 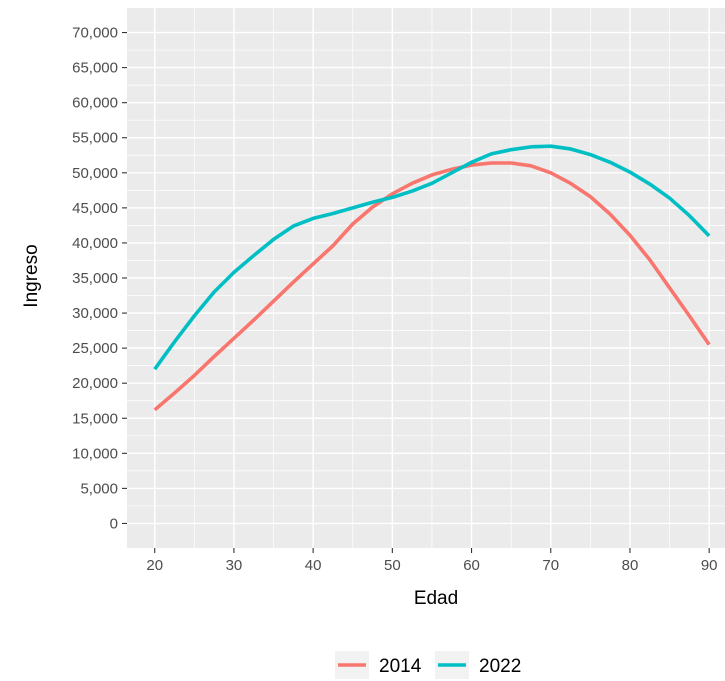 I want to click on y-tick-label: 5,000, so click(x=99, y=488).